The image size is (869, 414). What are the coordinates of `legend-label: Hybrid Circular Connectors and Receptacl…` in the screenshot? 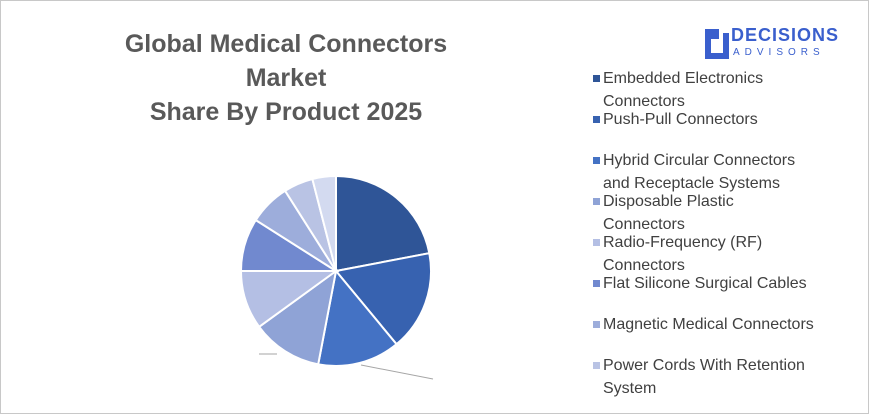 It's located at (699, 172).